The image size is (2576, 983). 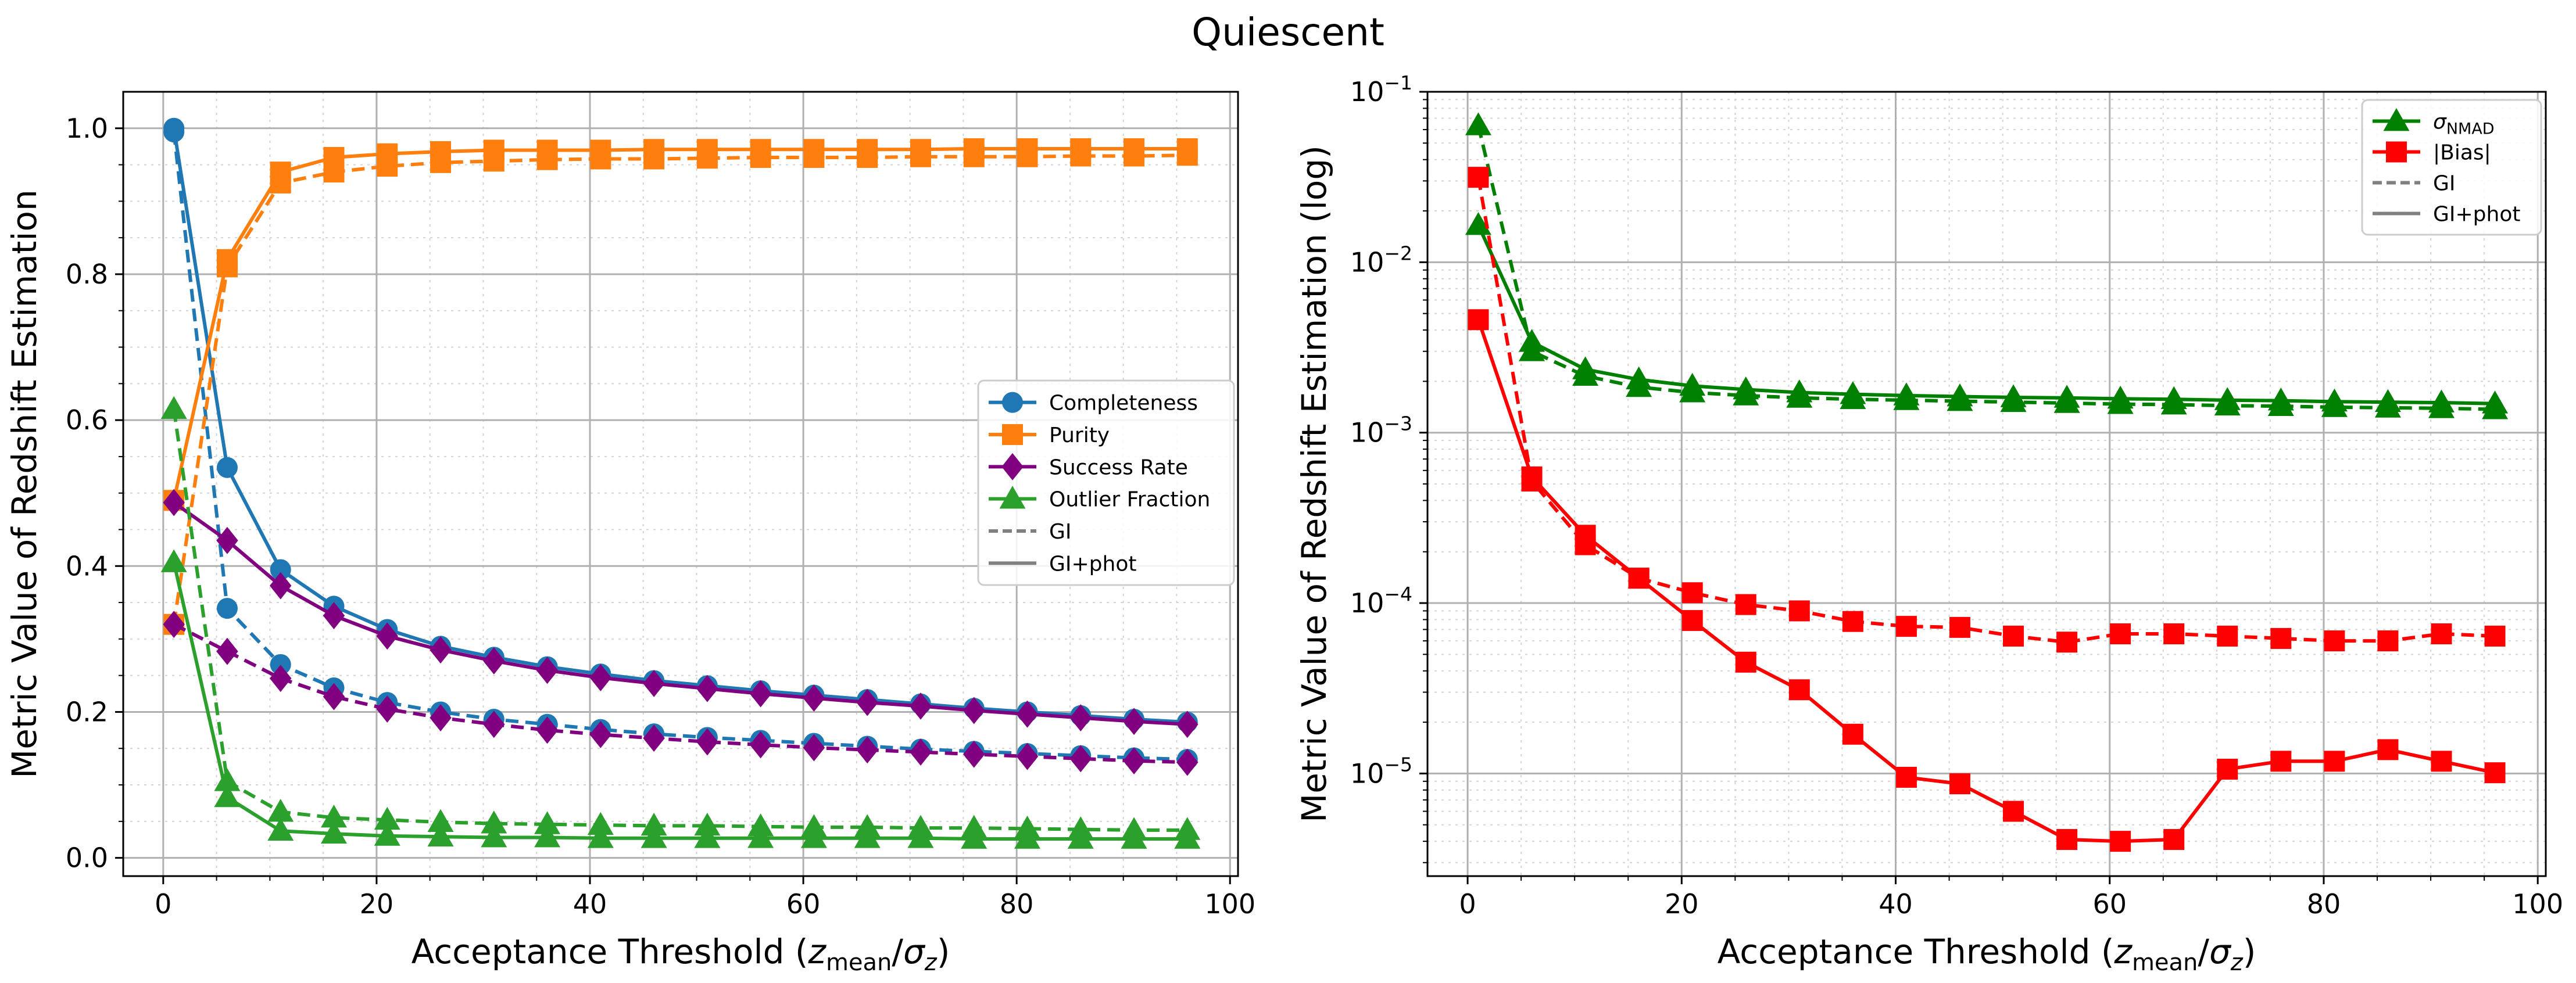 What do you see at coordinates (1013, 403) in the screenshot?
I see `legend-marker-completeness` at bounding box center [1013, 403].